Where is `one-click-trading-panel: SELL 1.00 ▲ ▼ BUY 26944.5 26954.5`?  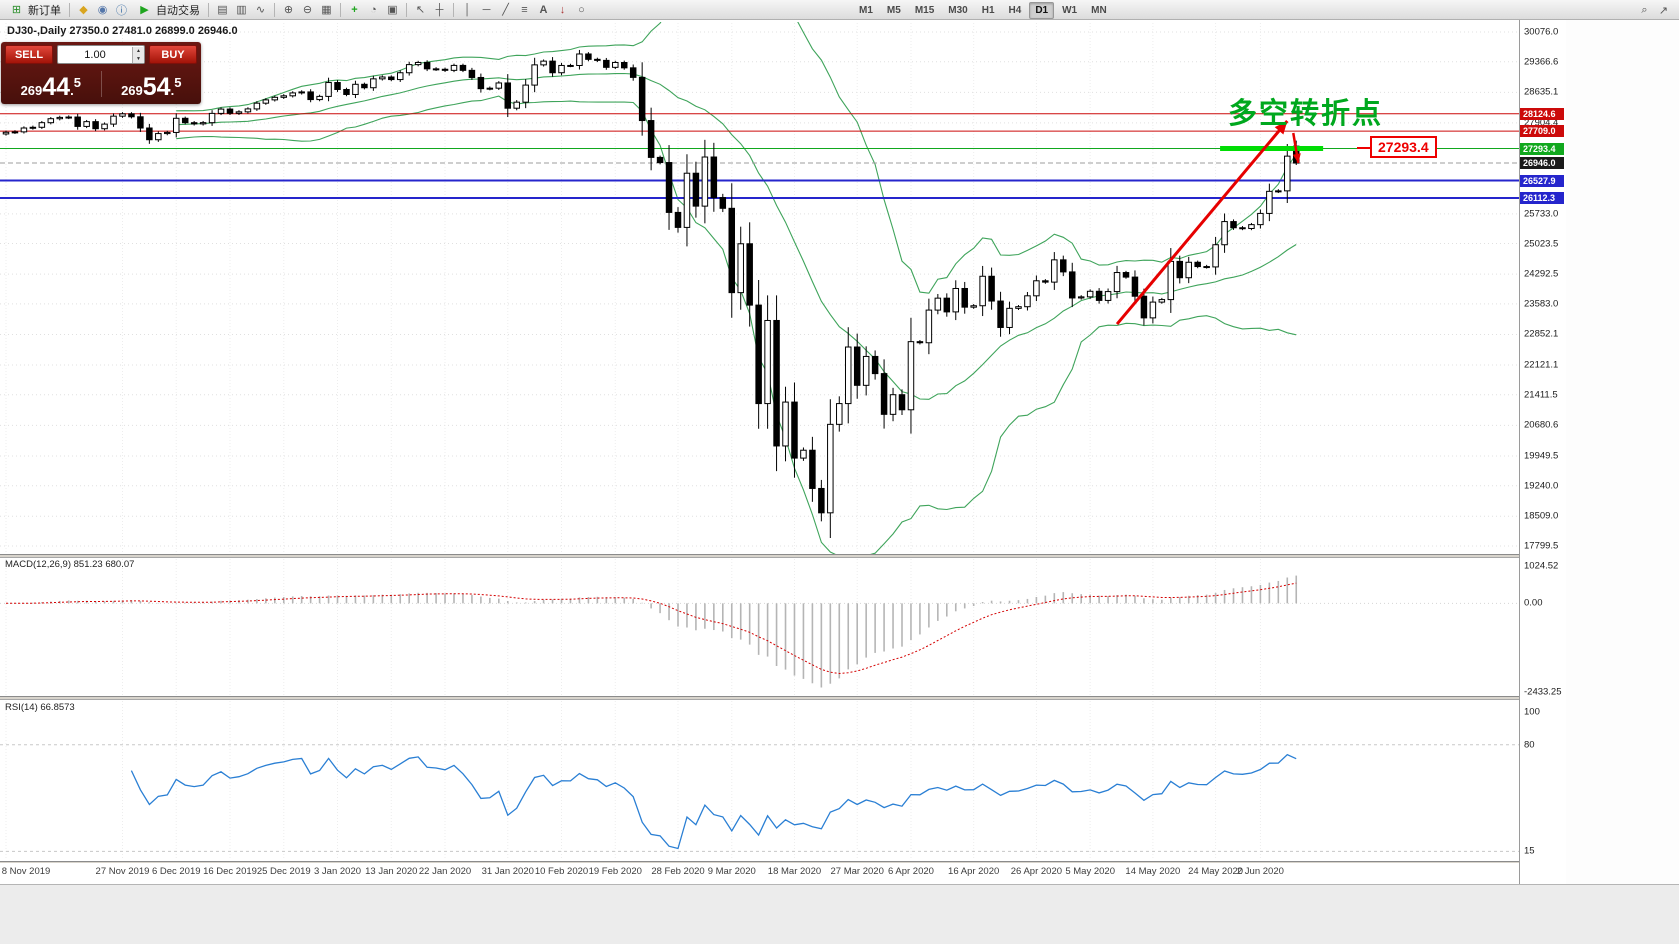
one-click-trading-panel: SELL 1.00 ▲ ▼ BUY 26944.5 26954.5 is located at coordinates (101, 73).